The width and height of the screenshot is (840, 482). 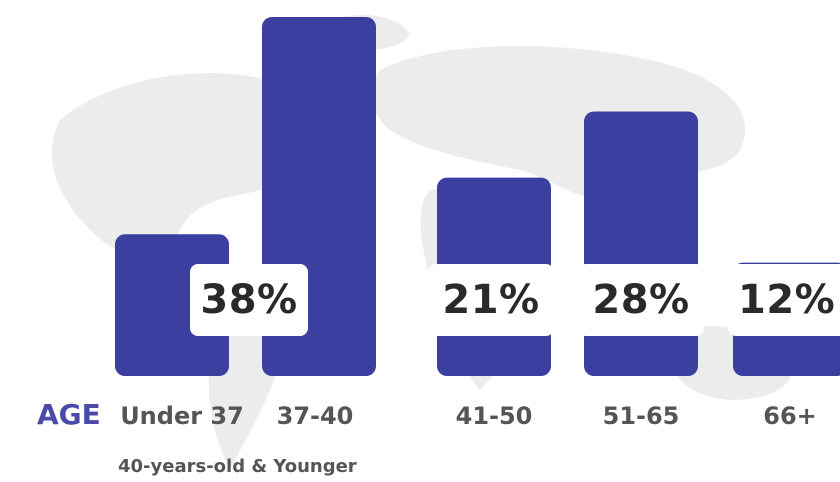 What do you see at coordinates (315, 416) in the screenshot?
I see `category-label-37-40: 37-40` at bounding box center [315, 416].